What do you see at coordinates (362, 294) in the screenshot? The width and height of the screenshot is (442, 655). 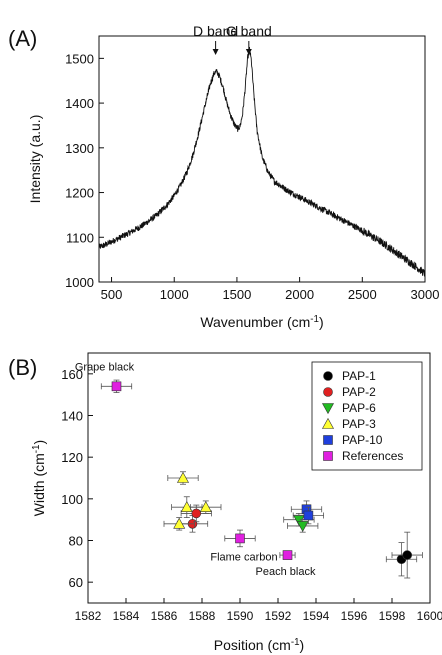 I see `x-tick-label-a: 2500` at bounding box center [362, 294].